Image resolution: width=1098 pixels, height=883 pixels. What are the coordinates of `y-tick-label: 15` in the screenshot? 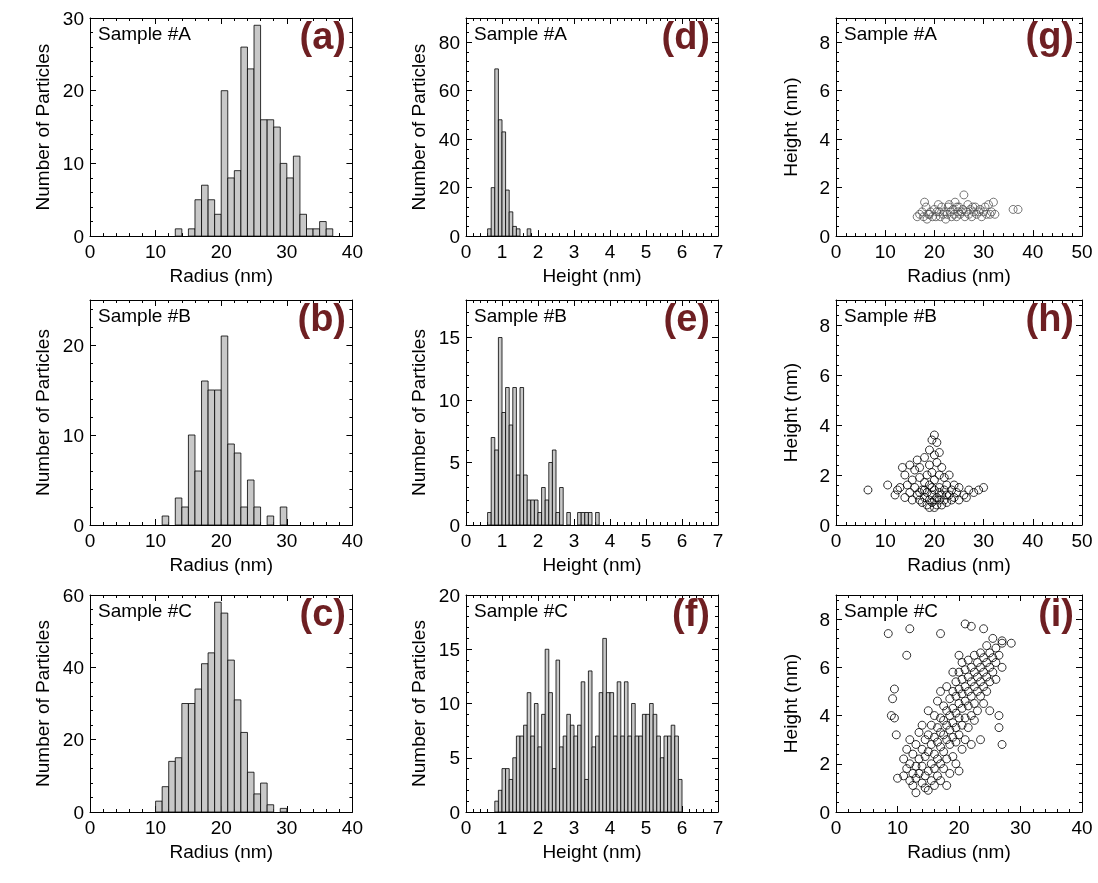 It's located at (449, 649).